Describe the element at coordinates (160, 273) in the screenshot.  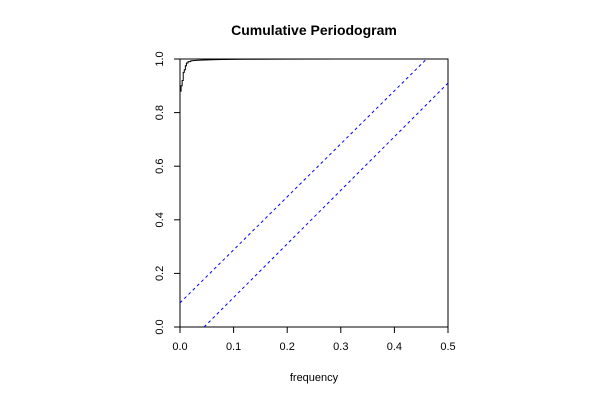
I see `y-tick-label: 0.2` at that location.